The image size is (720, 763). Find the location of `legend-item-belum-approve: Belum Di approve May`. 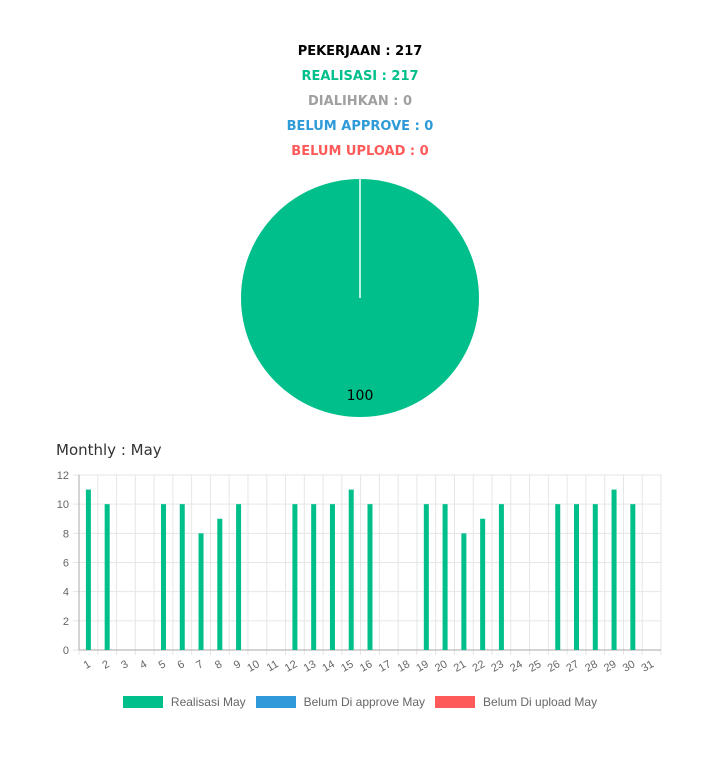

legend-item-belum-approve: Belum Di approve May is located at coordinates (340, 702).